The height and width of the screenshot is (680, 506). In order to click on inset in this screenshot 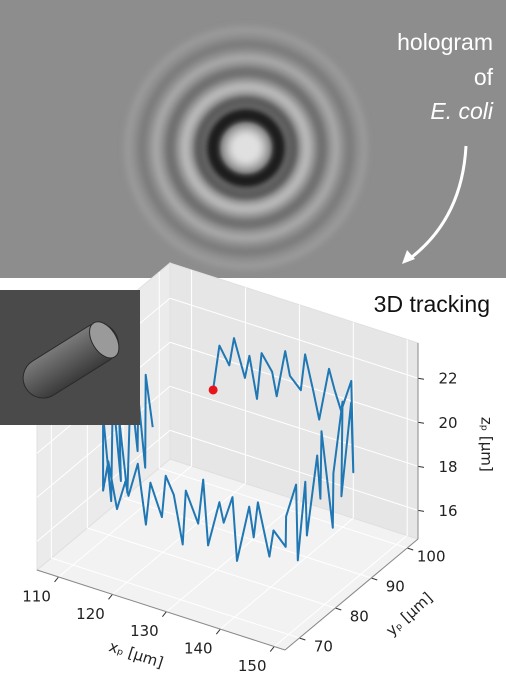, I will do `click(70, 357)`.